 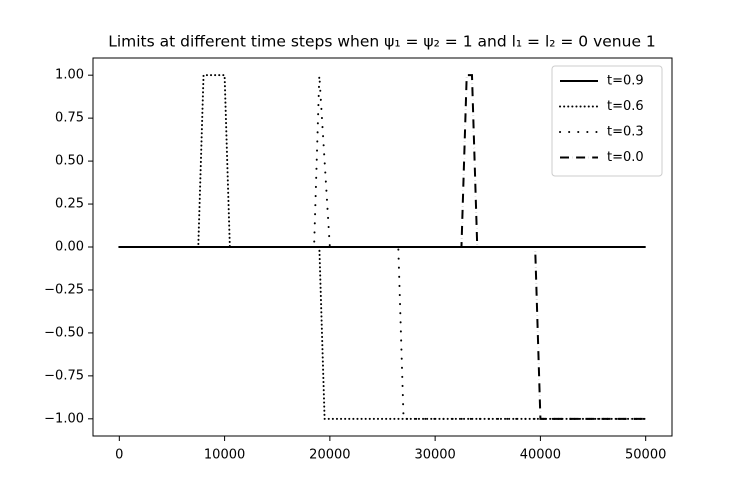 I want to click on y-tick-label: −0.50, so click(x=64, y=332).